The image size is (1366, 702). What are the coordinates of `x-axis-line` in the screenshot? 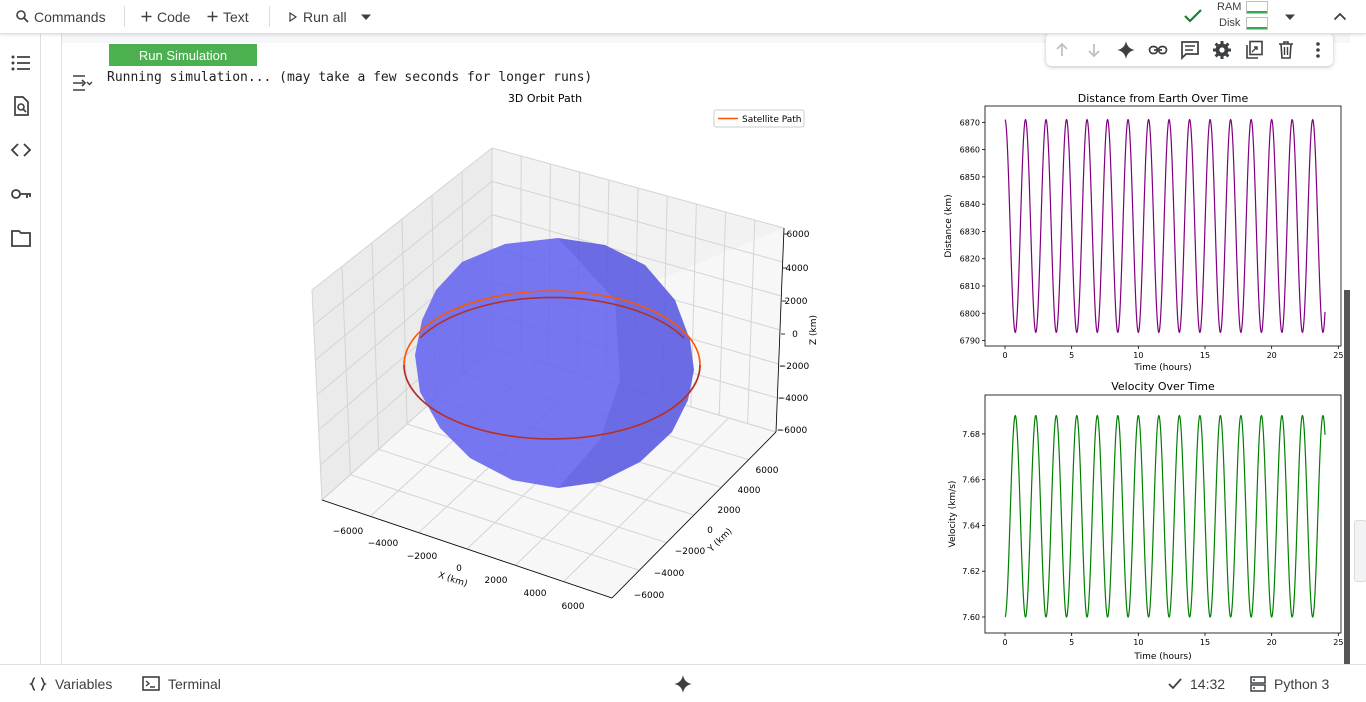 It's located at (467, 549).